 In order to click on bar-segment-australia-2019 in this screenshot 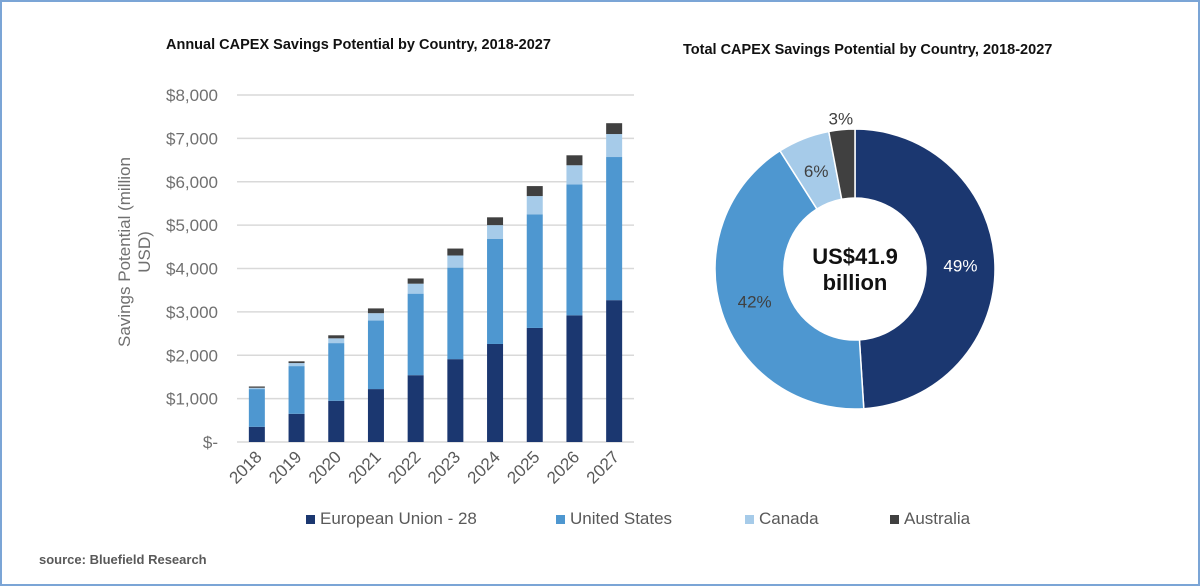, I will do `click(296, 362)`.